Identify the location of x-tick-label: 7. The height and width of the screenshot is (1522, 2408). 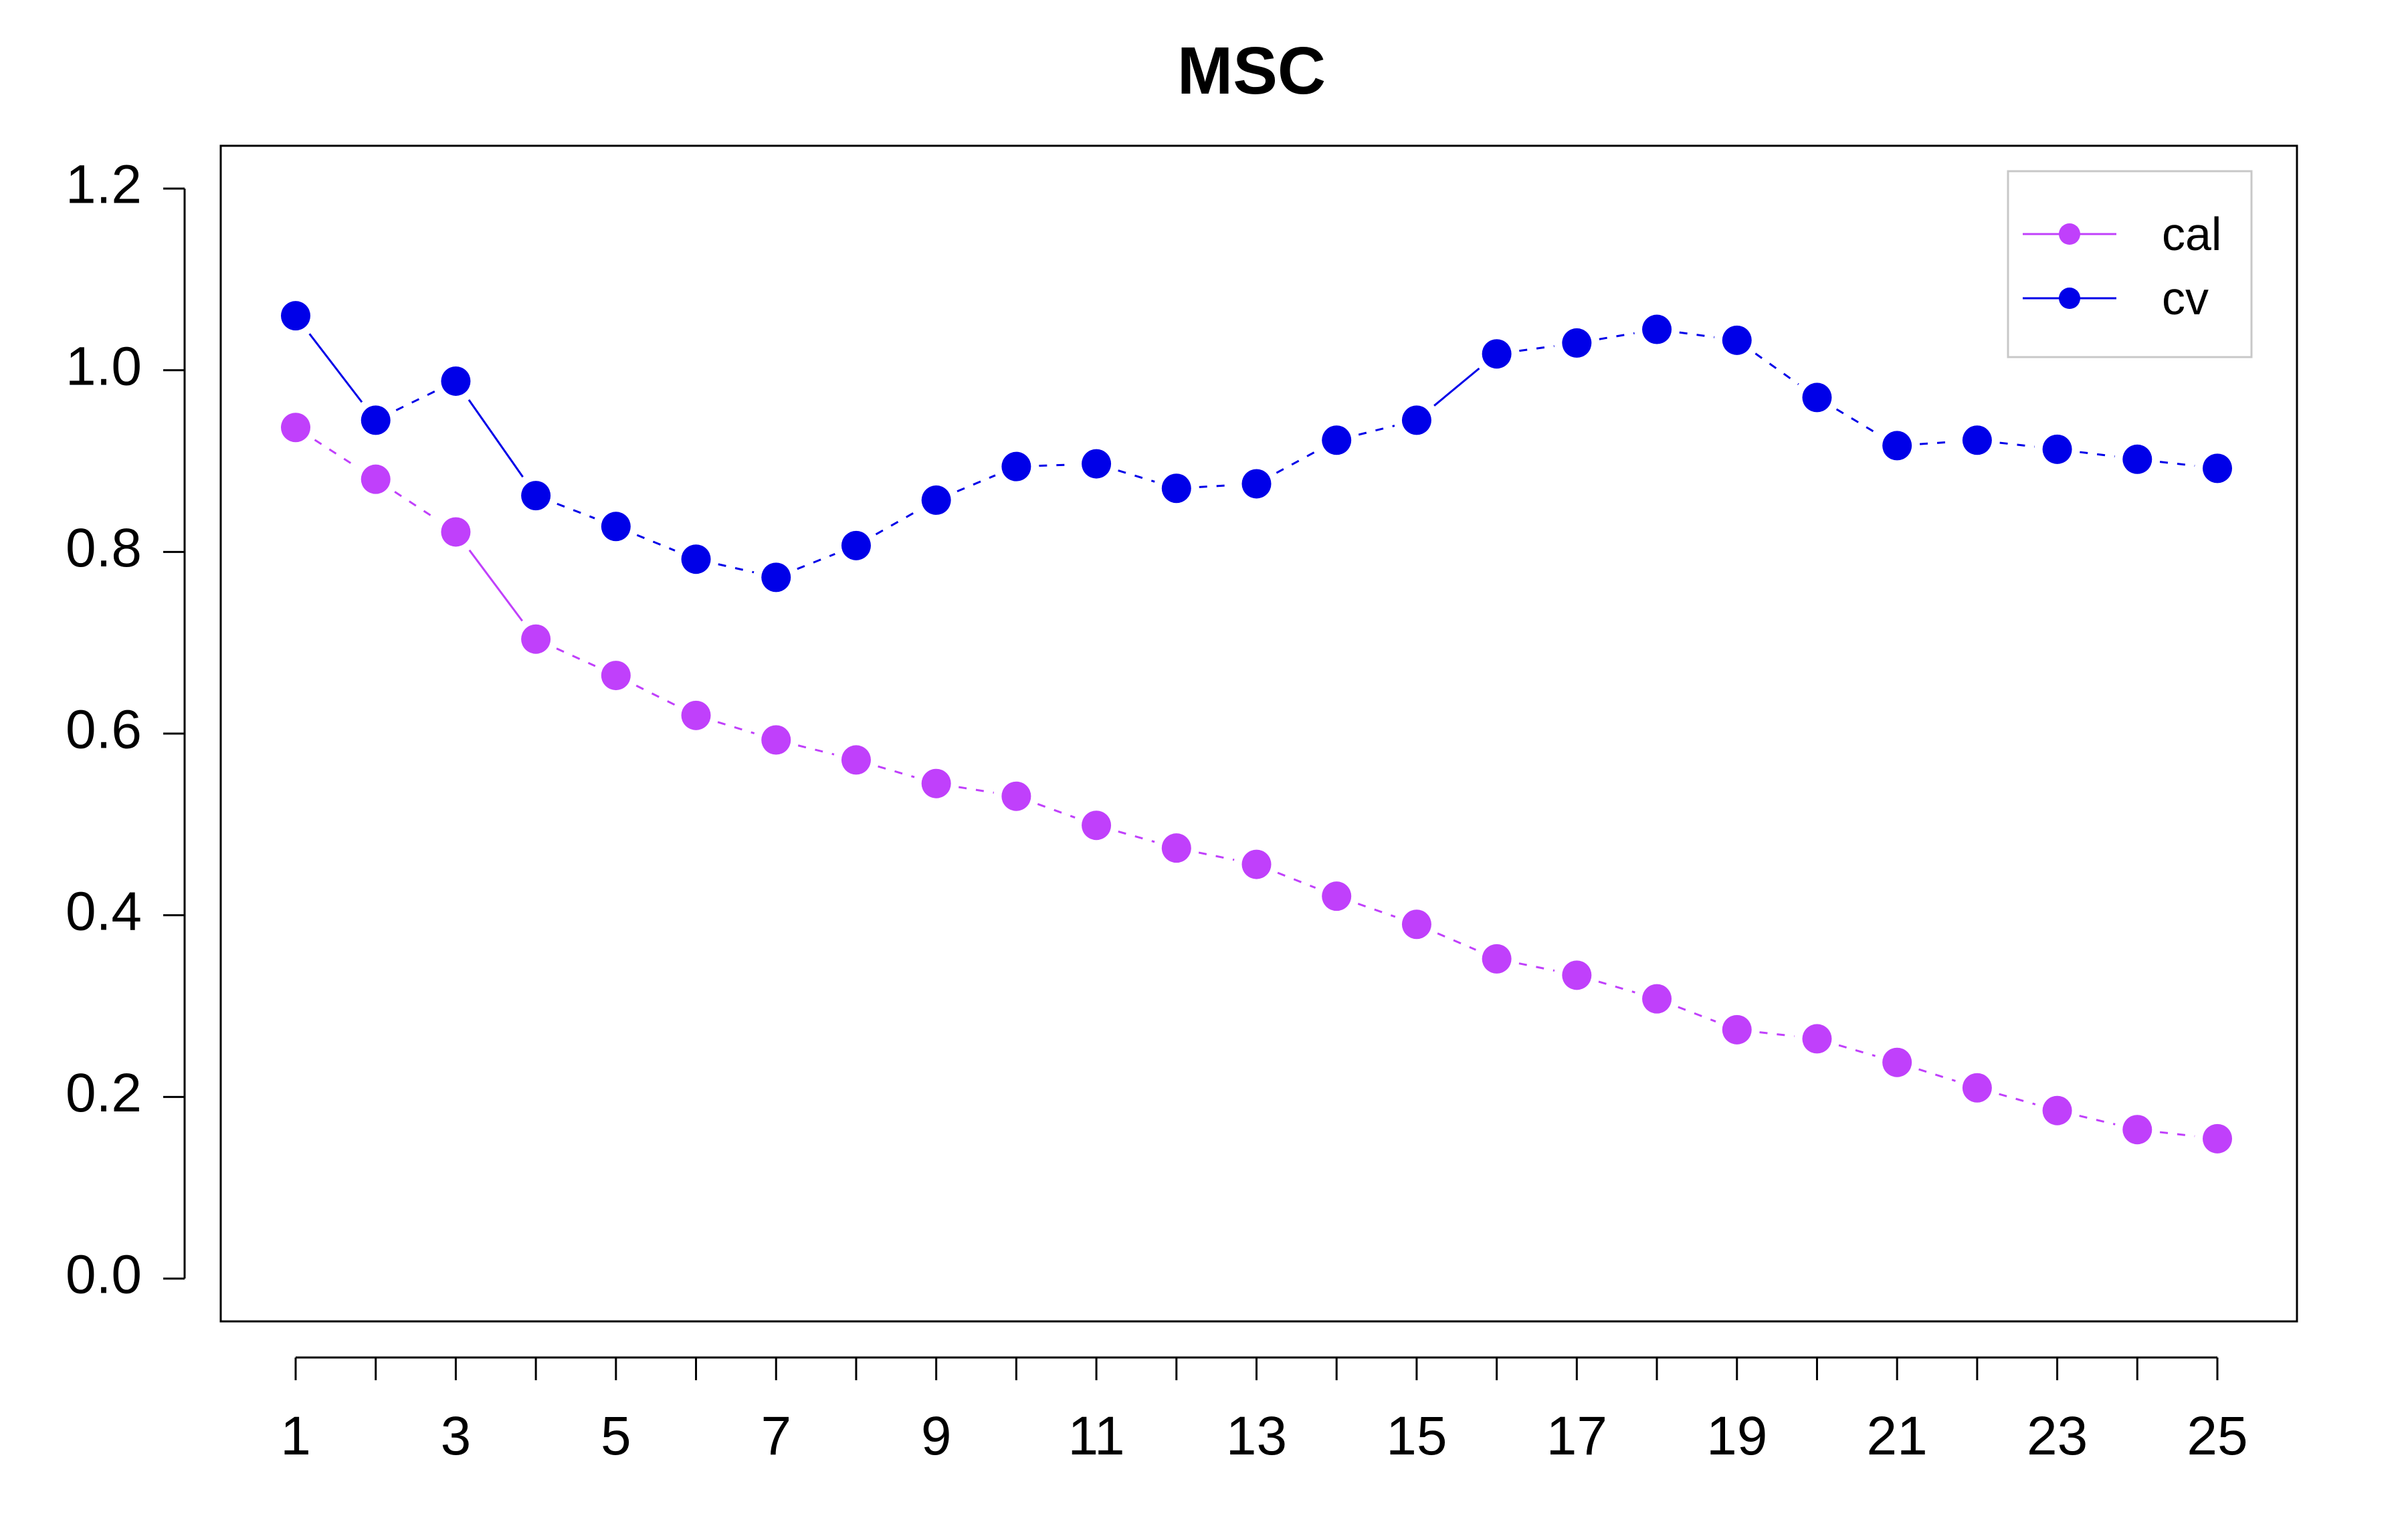
(776, 1436).